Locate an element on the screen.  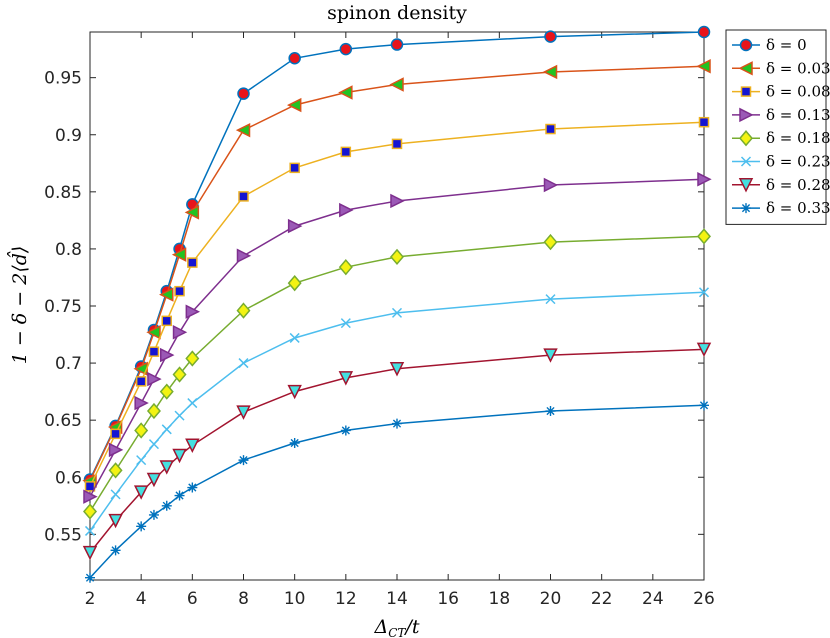
legend-label: δ = 0 is located at coordinates (786, 45).